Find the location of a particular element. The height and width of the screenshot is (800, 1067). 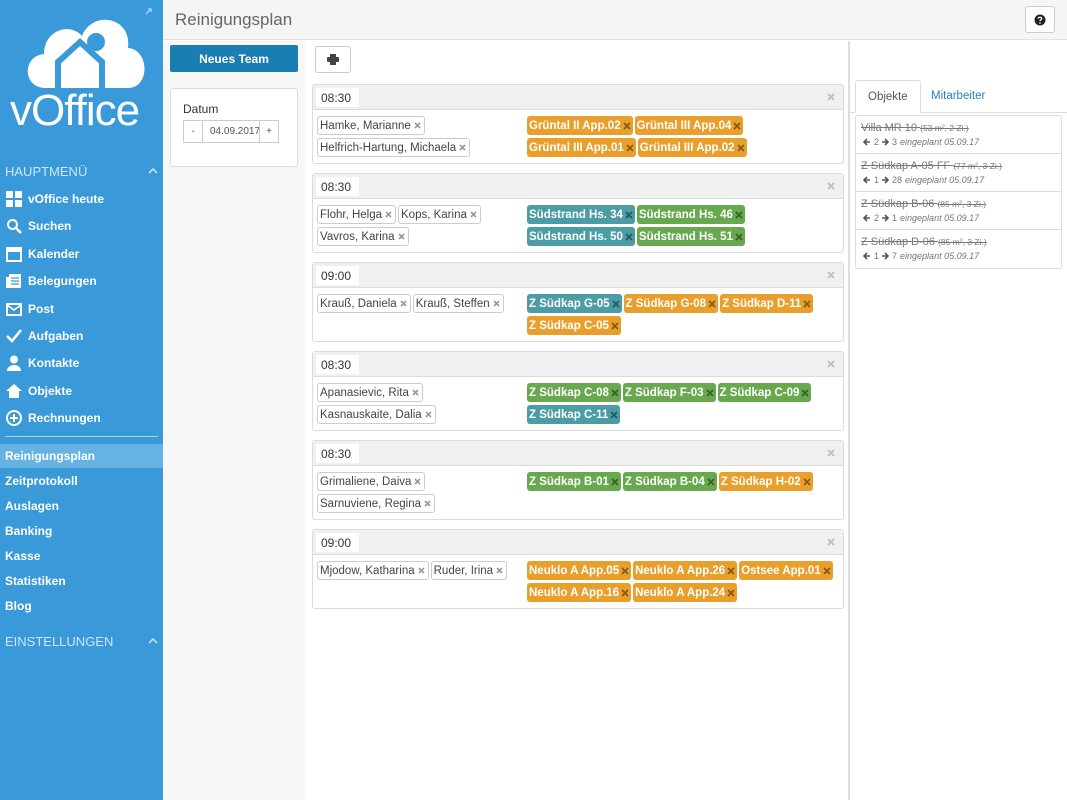

new-team-button: Neues Team is located at coordinates (234, 58).